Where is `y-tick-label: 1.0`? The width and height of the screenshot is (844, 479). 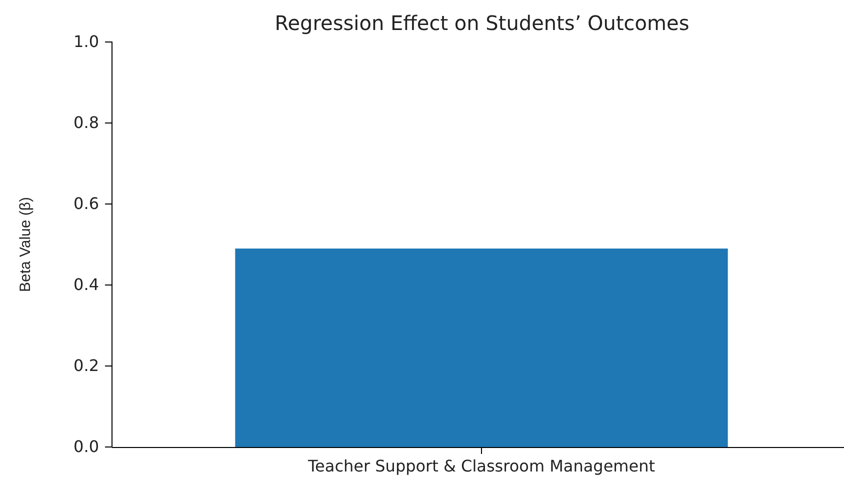
y-tick-label: 1.0 is located at coordinates (86, 42).